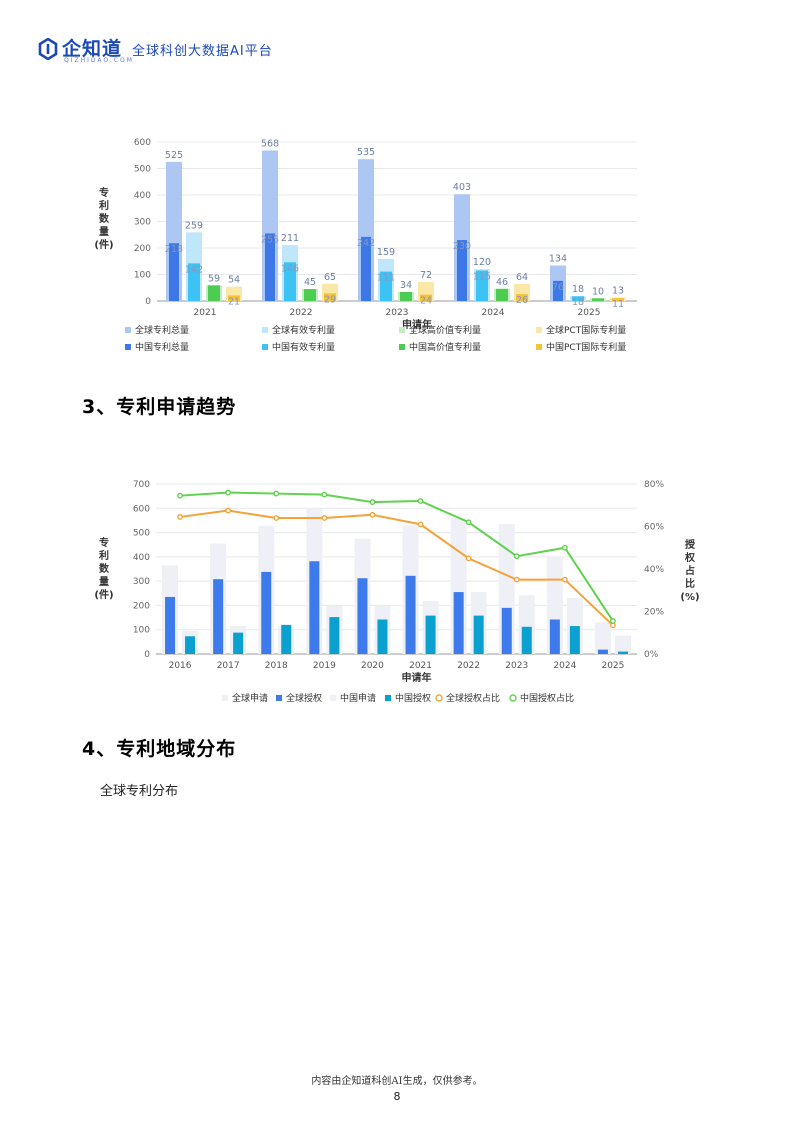  What do you see at coordinates (654, 528) in the screenshot?
I see `y2-tick-label: 60%` at bounding box center [654, 528].